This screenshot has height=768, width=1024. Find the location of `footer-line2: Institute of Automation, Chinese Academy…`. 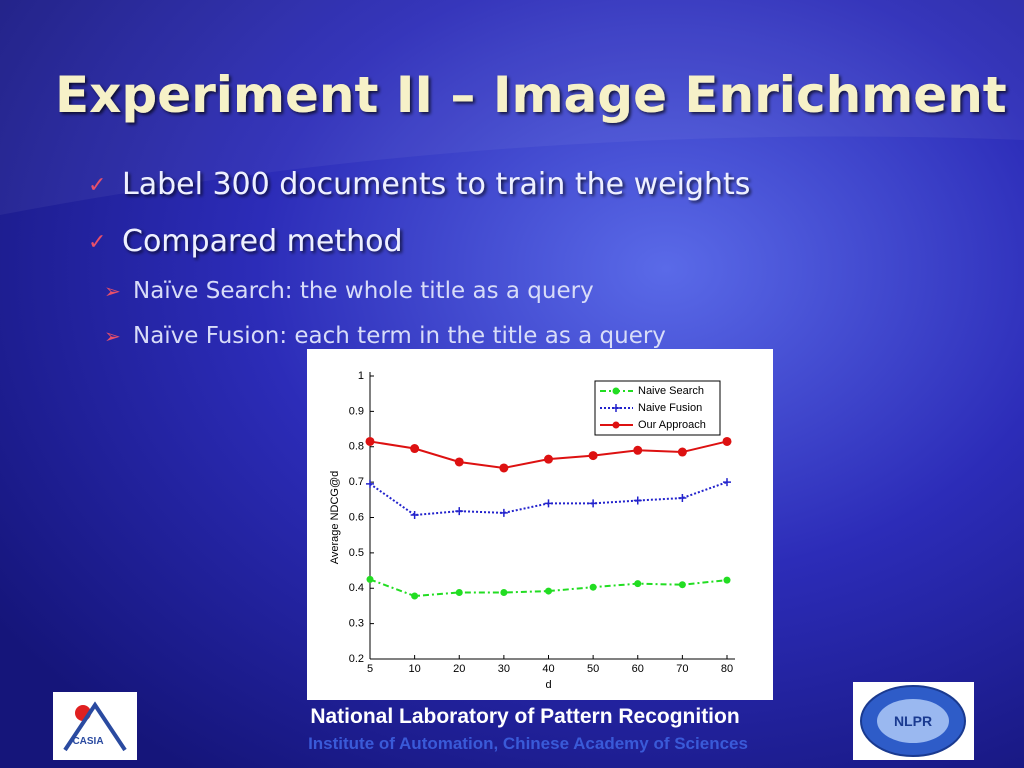

footer-line2: Institute of Automation, Chinese Academy… is located at coordinates (528, 743).